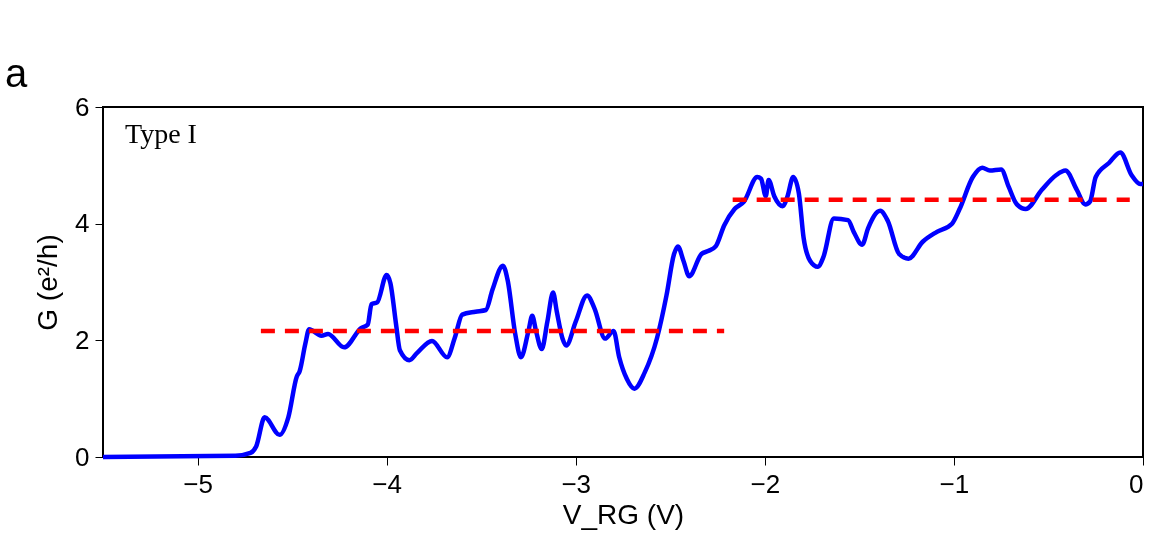  I want to click on x-tick-label: −1, so click(954, 483).